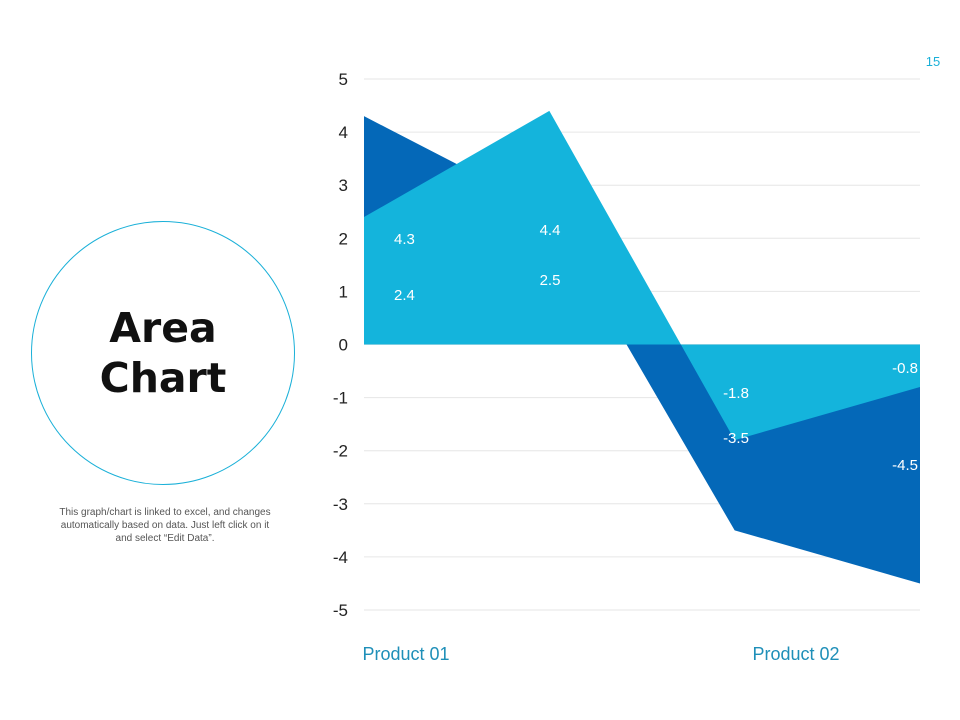 This screenshot has height=720, width=960. I want to click on y-tick-label: -4, so click(340, 557).